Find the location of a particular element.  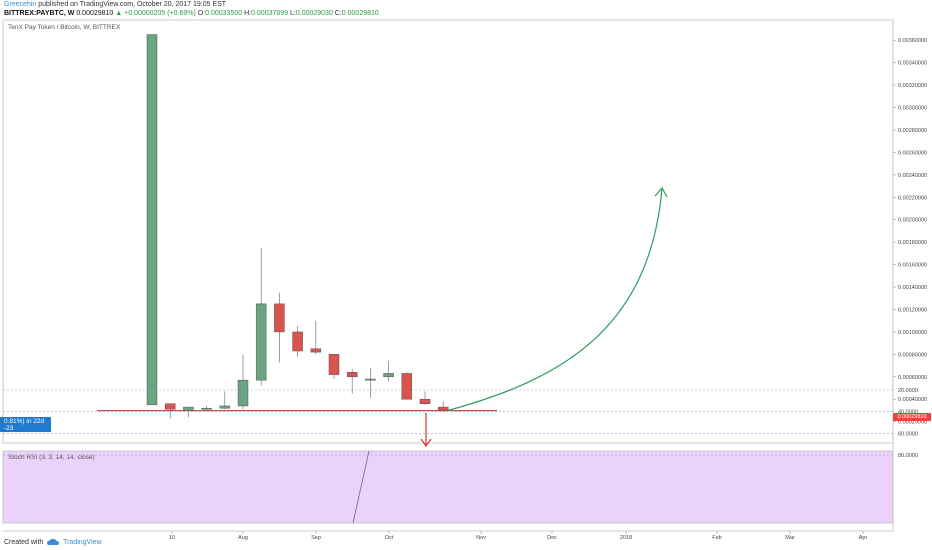

arrow-down-icon is located at coordinates (426, 443).